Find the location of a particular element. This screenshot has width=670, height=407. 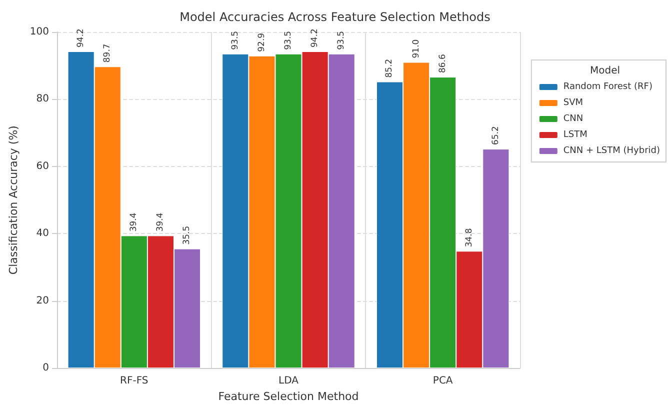

y-axis-title: Classification Accuracy (%) is located at coordinates (13, 200).